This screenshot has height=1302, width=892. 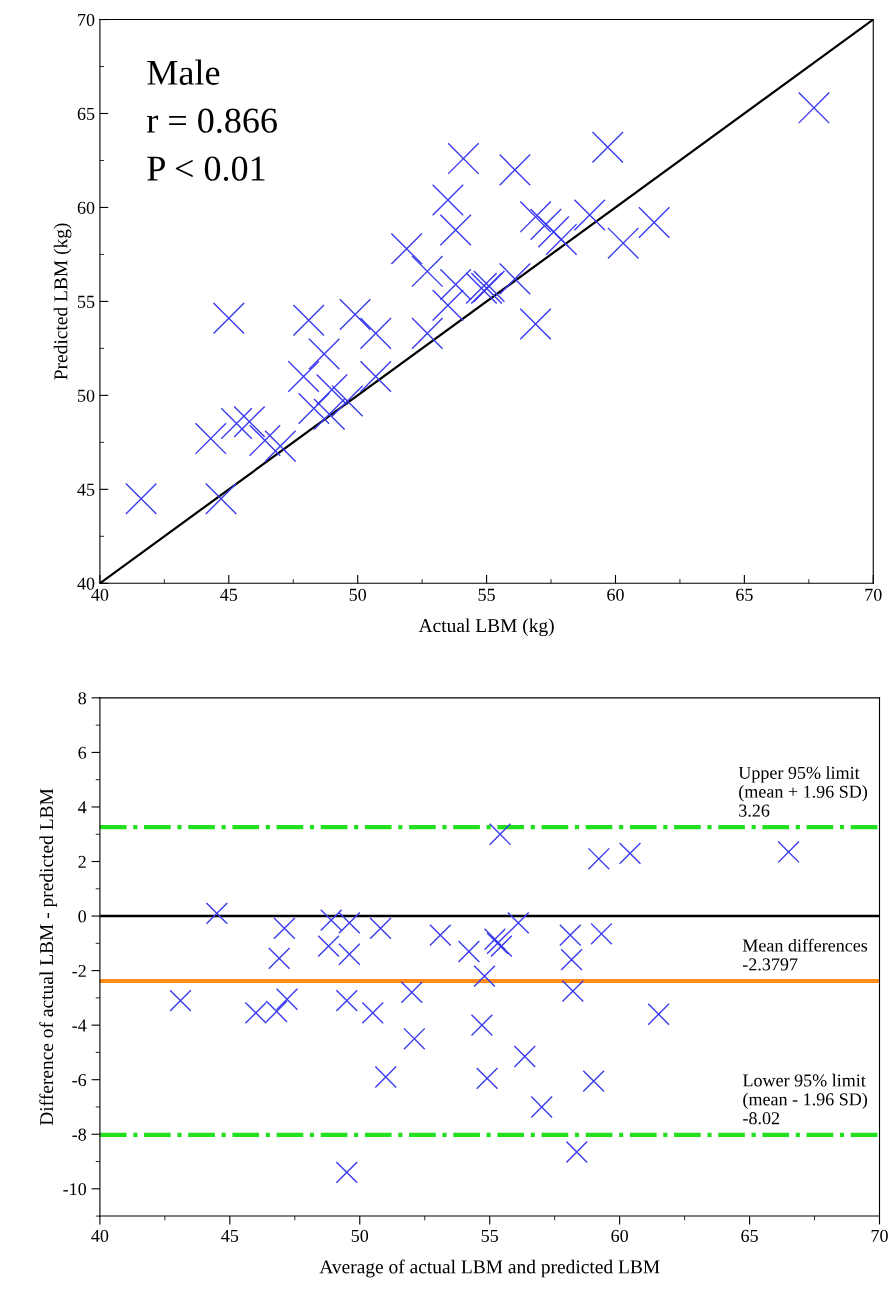 I want to click on y-tick-label: 55, so click(x=86, y=301).